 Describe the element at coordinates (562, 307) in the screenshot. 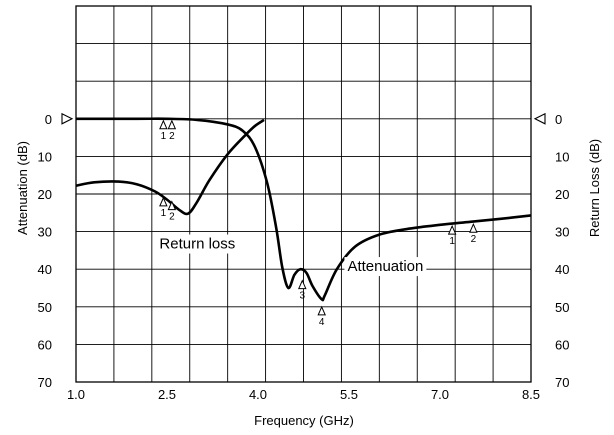

I see `y-tick-label-right: 50` at that location.